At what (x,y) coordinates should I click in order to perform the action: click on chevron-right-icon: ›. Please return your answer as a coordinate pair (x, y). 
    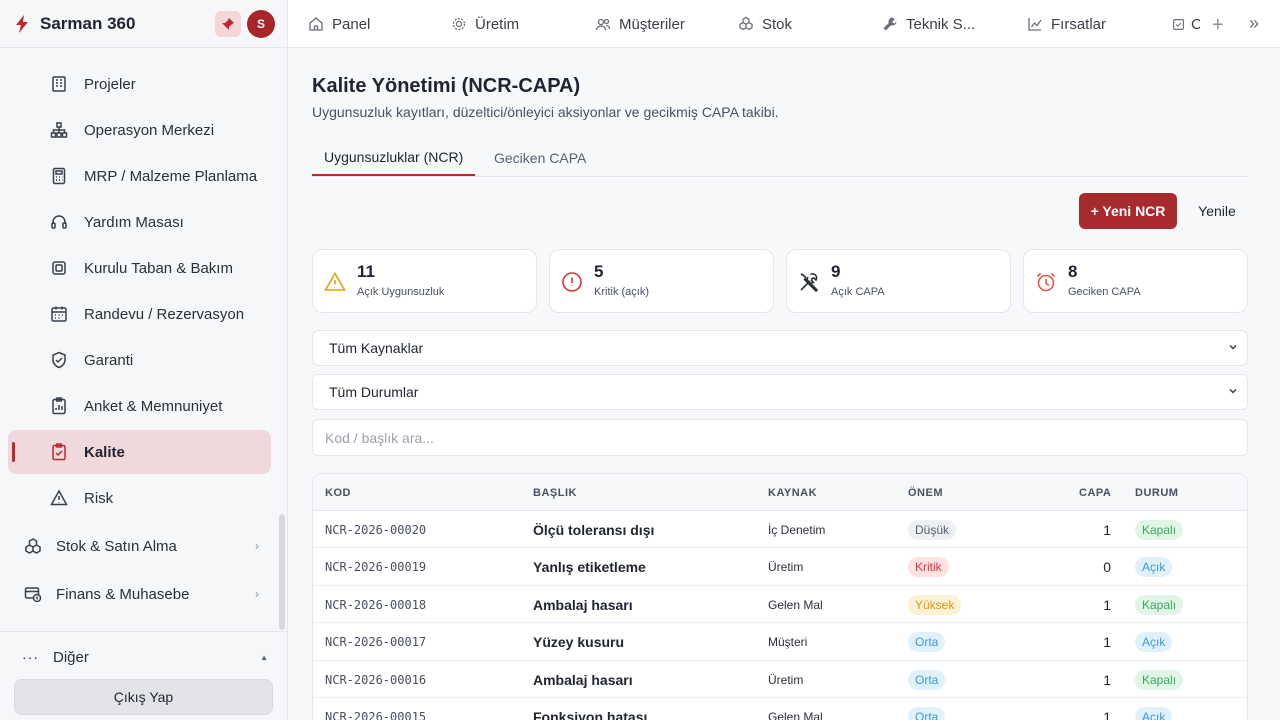
    Looking at the image, I should click on (257, 546).